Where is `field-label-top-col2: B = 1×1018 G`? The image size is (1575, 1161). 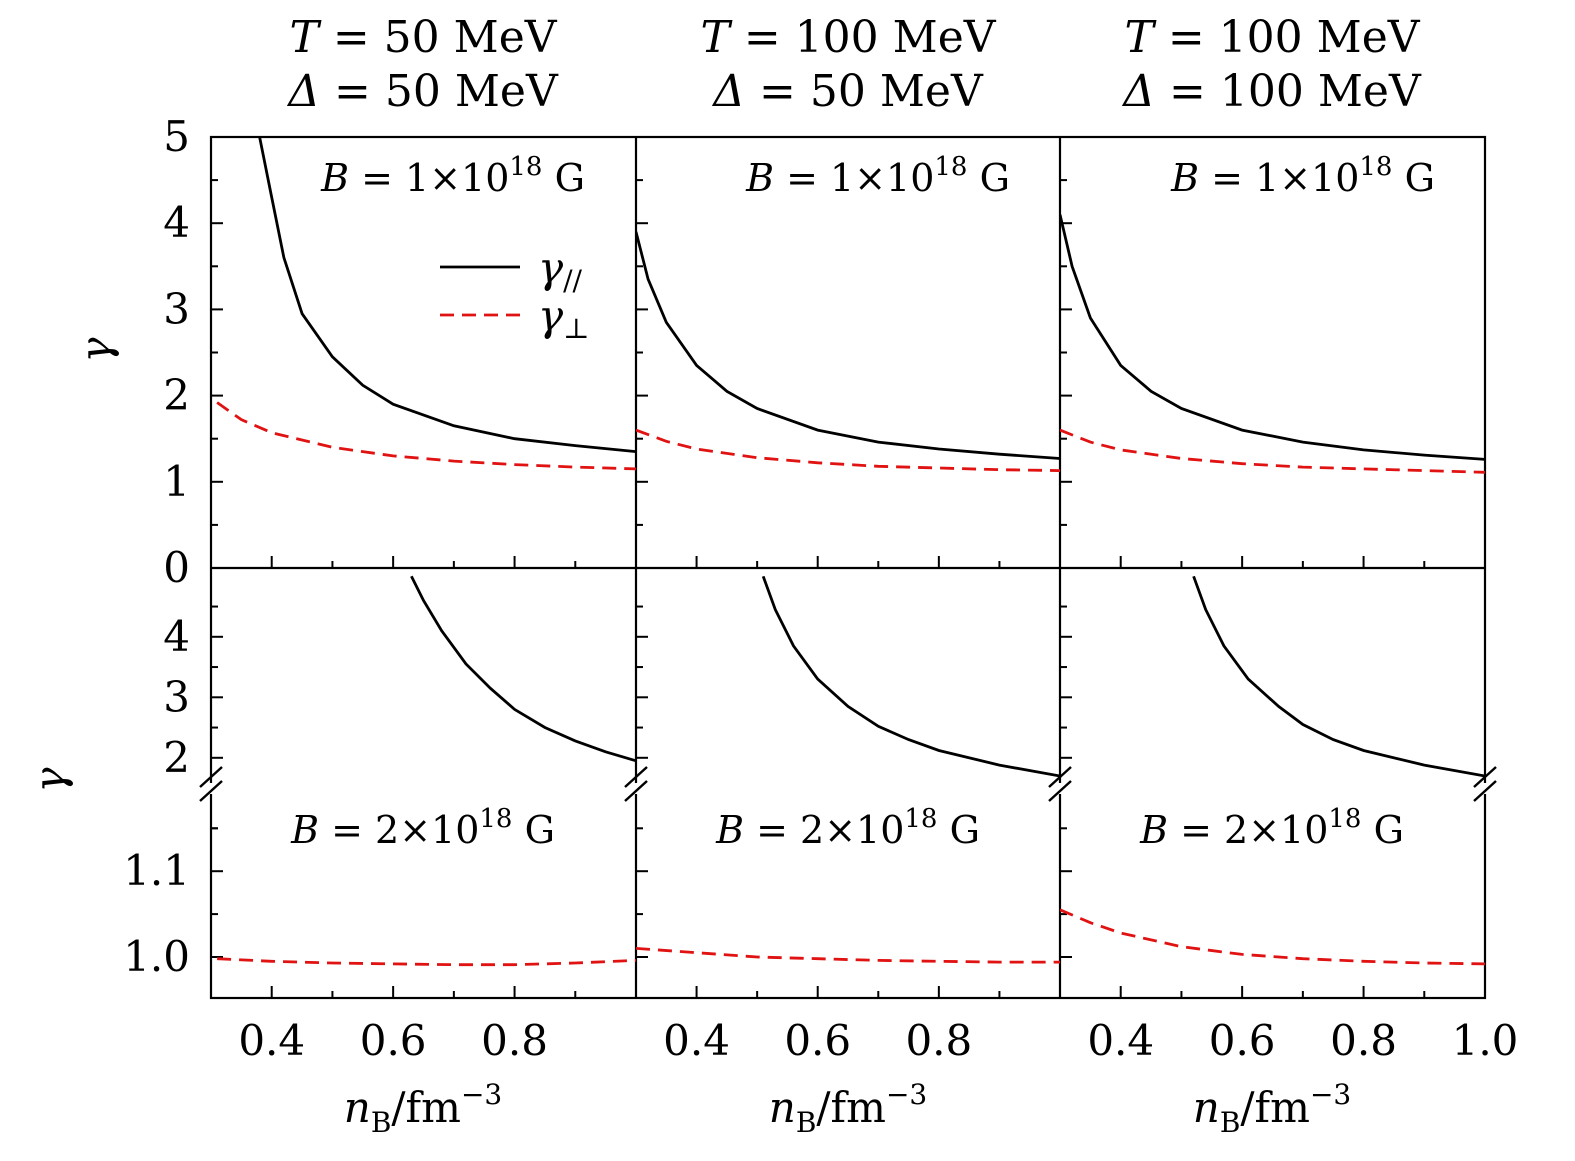 field-label-top-col2: B = 1×1018 G is located at coordinates (877, 176).